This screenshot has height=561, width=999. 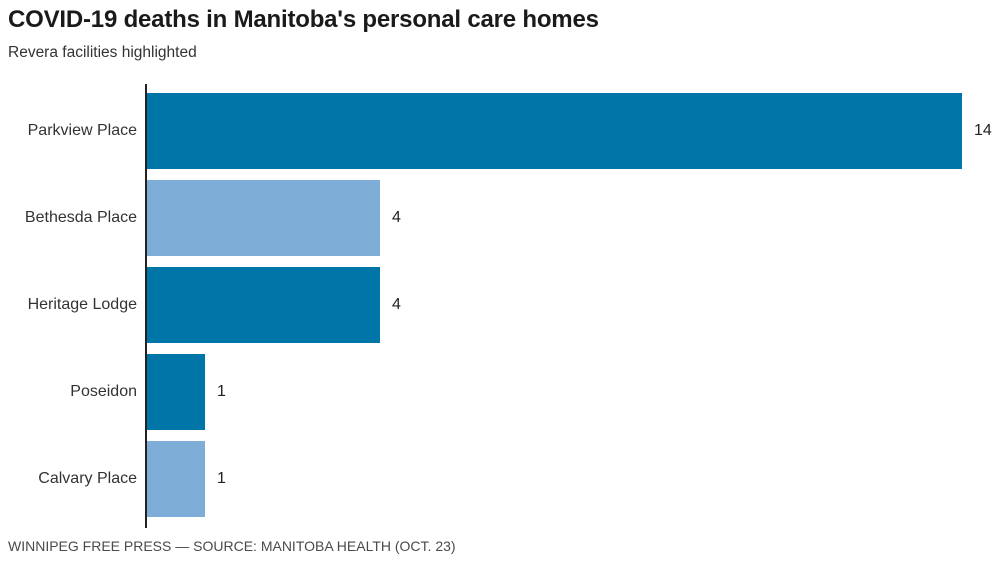 I want to click on category-label: Parkview Place, so click(x=82, y=130).